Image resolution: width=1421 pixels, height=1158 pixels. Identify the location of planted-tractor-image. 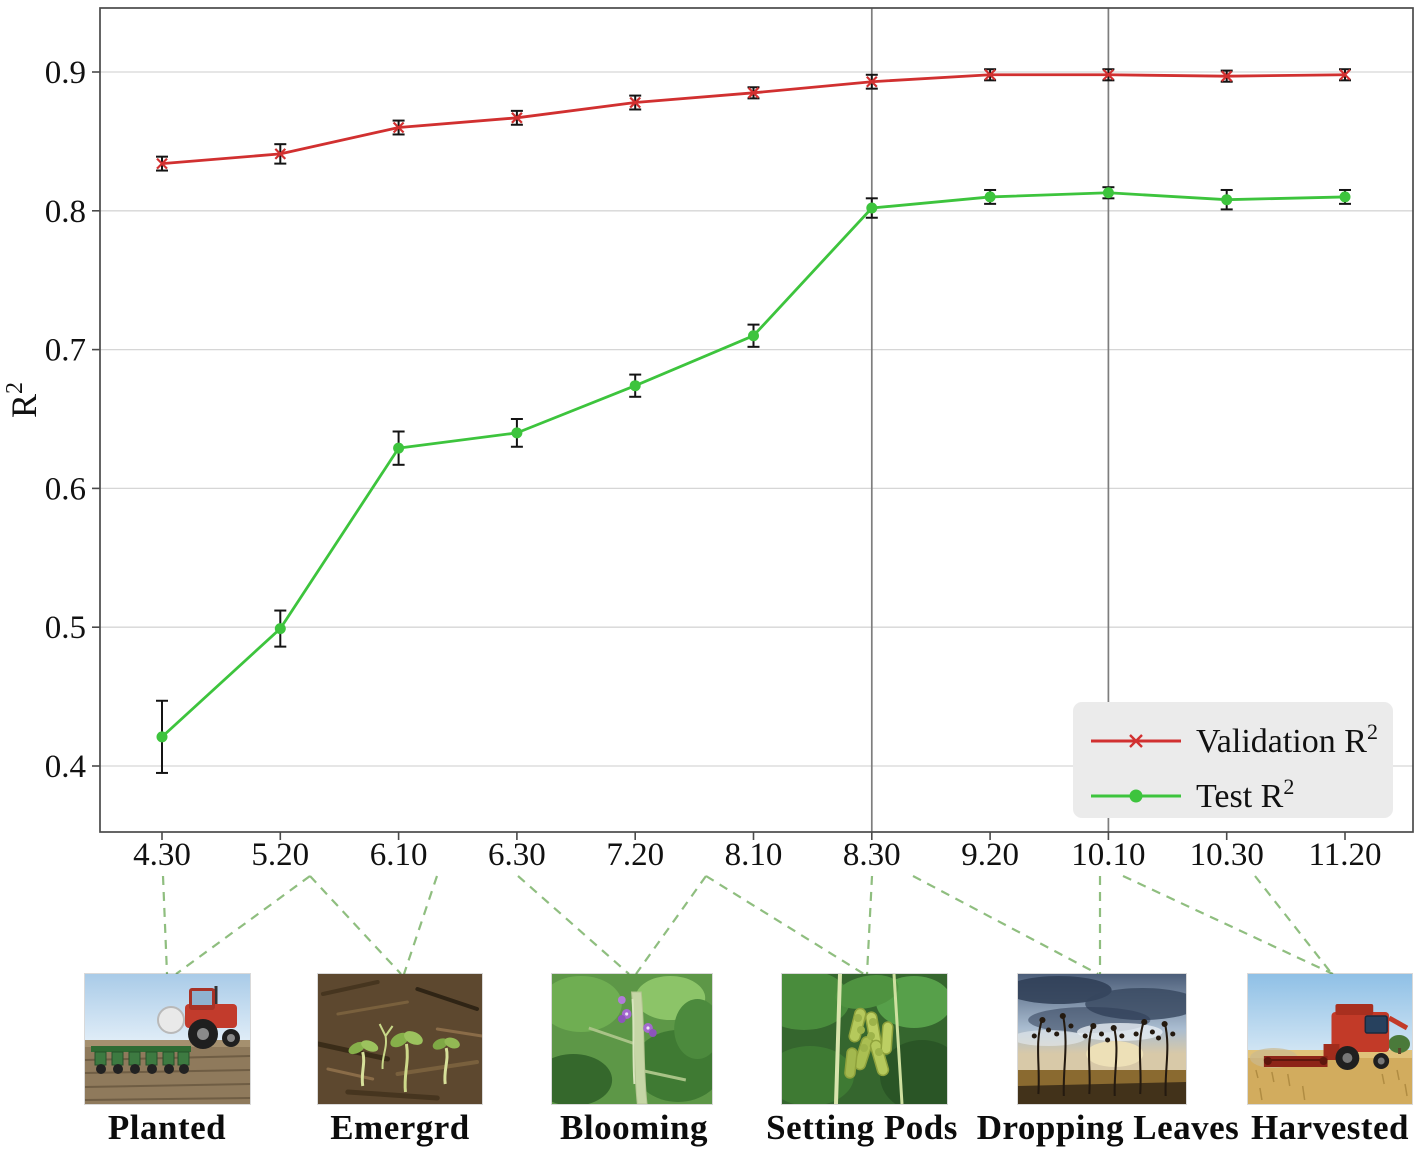
(167, 1039).